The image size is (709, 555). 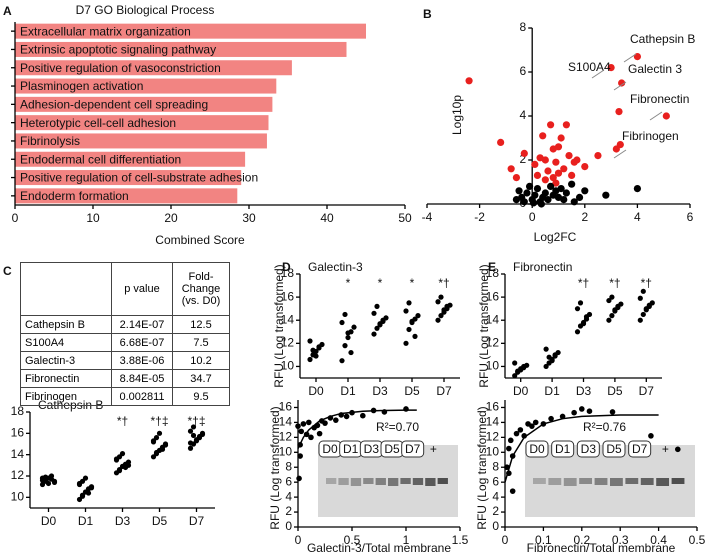 I want to click on x-tick-label: 50, so click(x=405, y=218).